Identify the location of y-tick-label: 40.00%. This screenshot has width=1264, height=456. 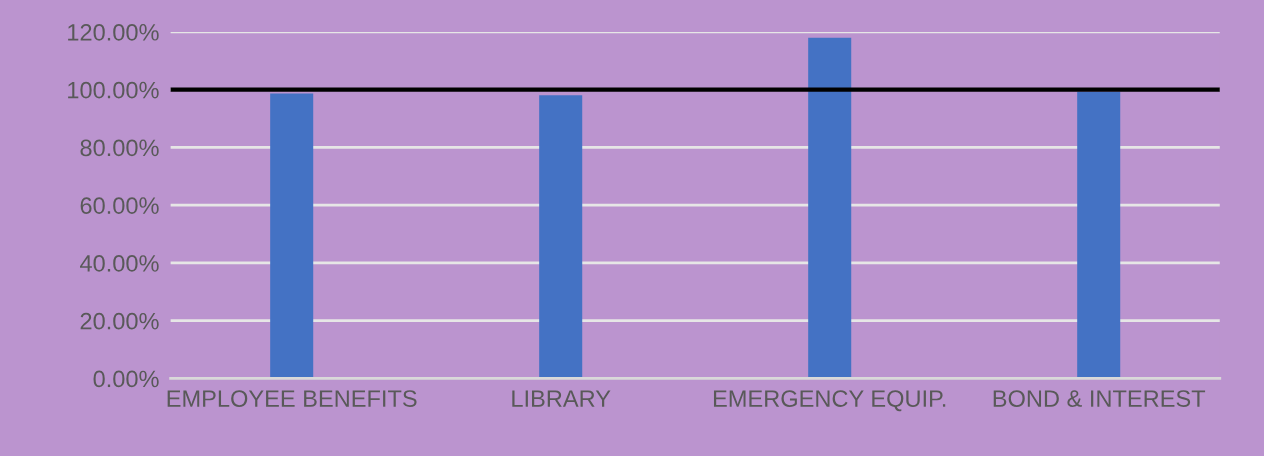
(119, 263).